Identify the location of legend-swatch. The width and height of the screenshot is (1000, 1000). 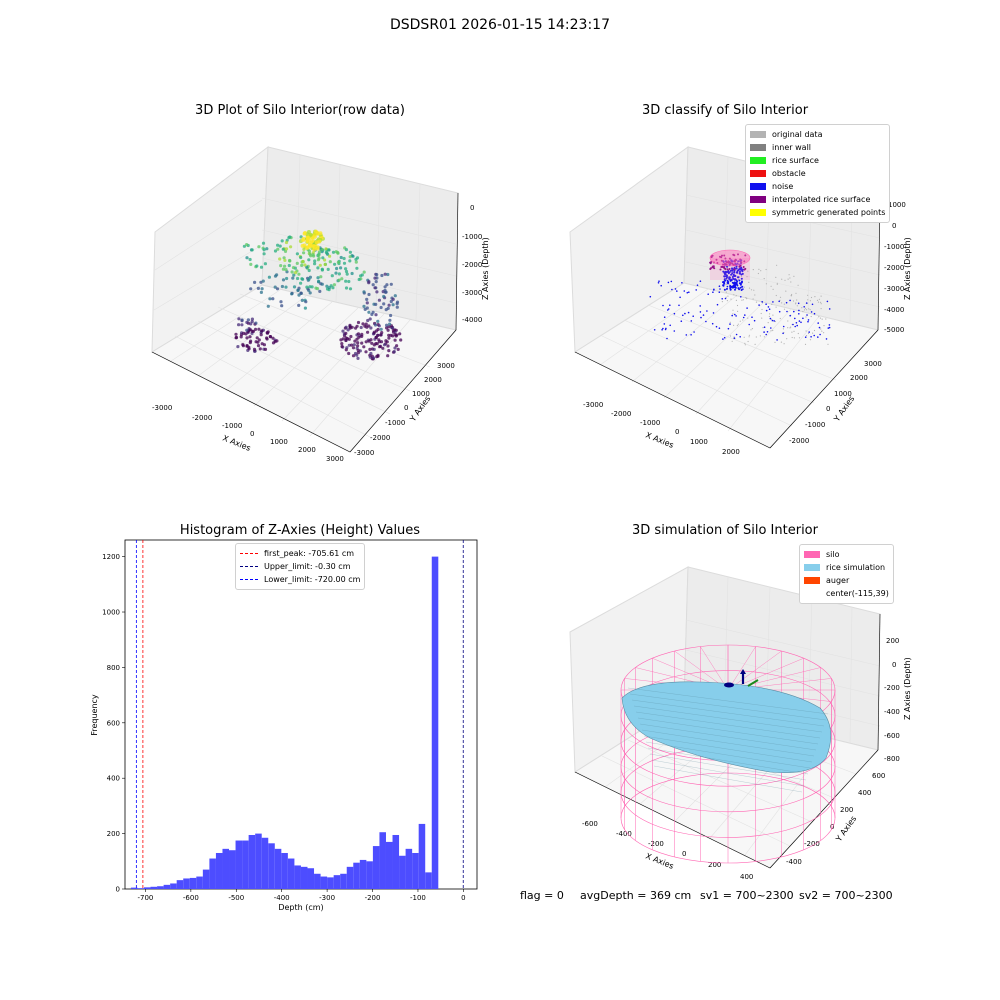
(758, 212).